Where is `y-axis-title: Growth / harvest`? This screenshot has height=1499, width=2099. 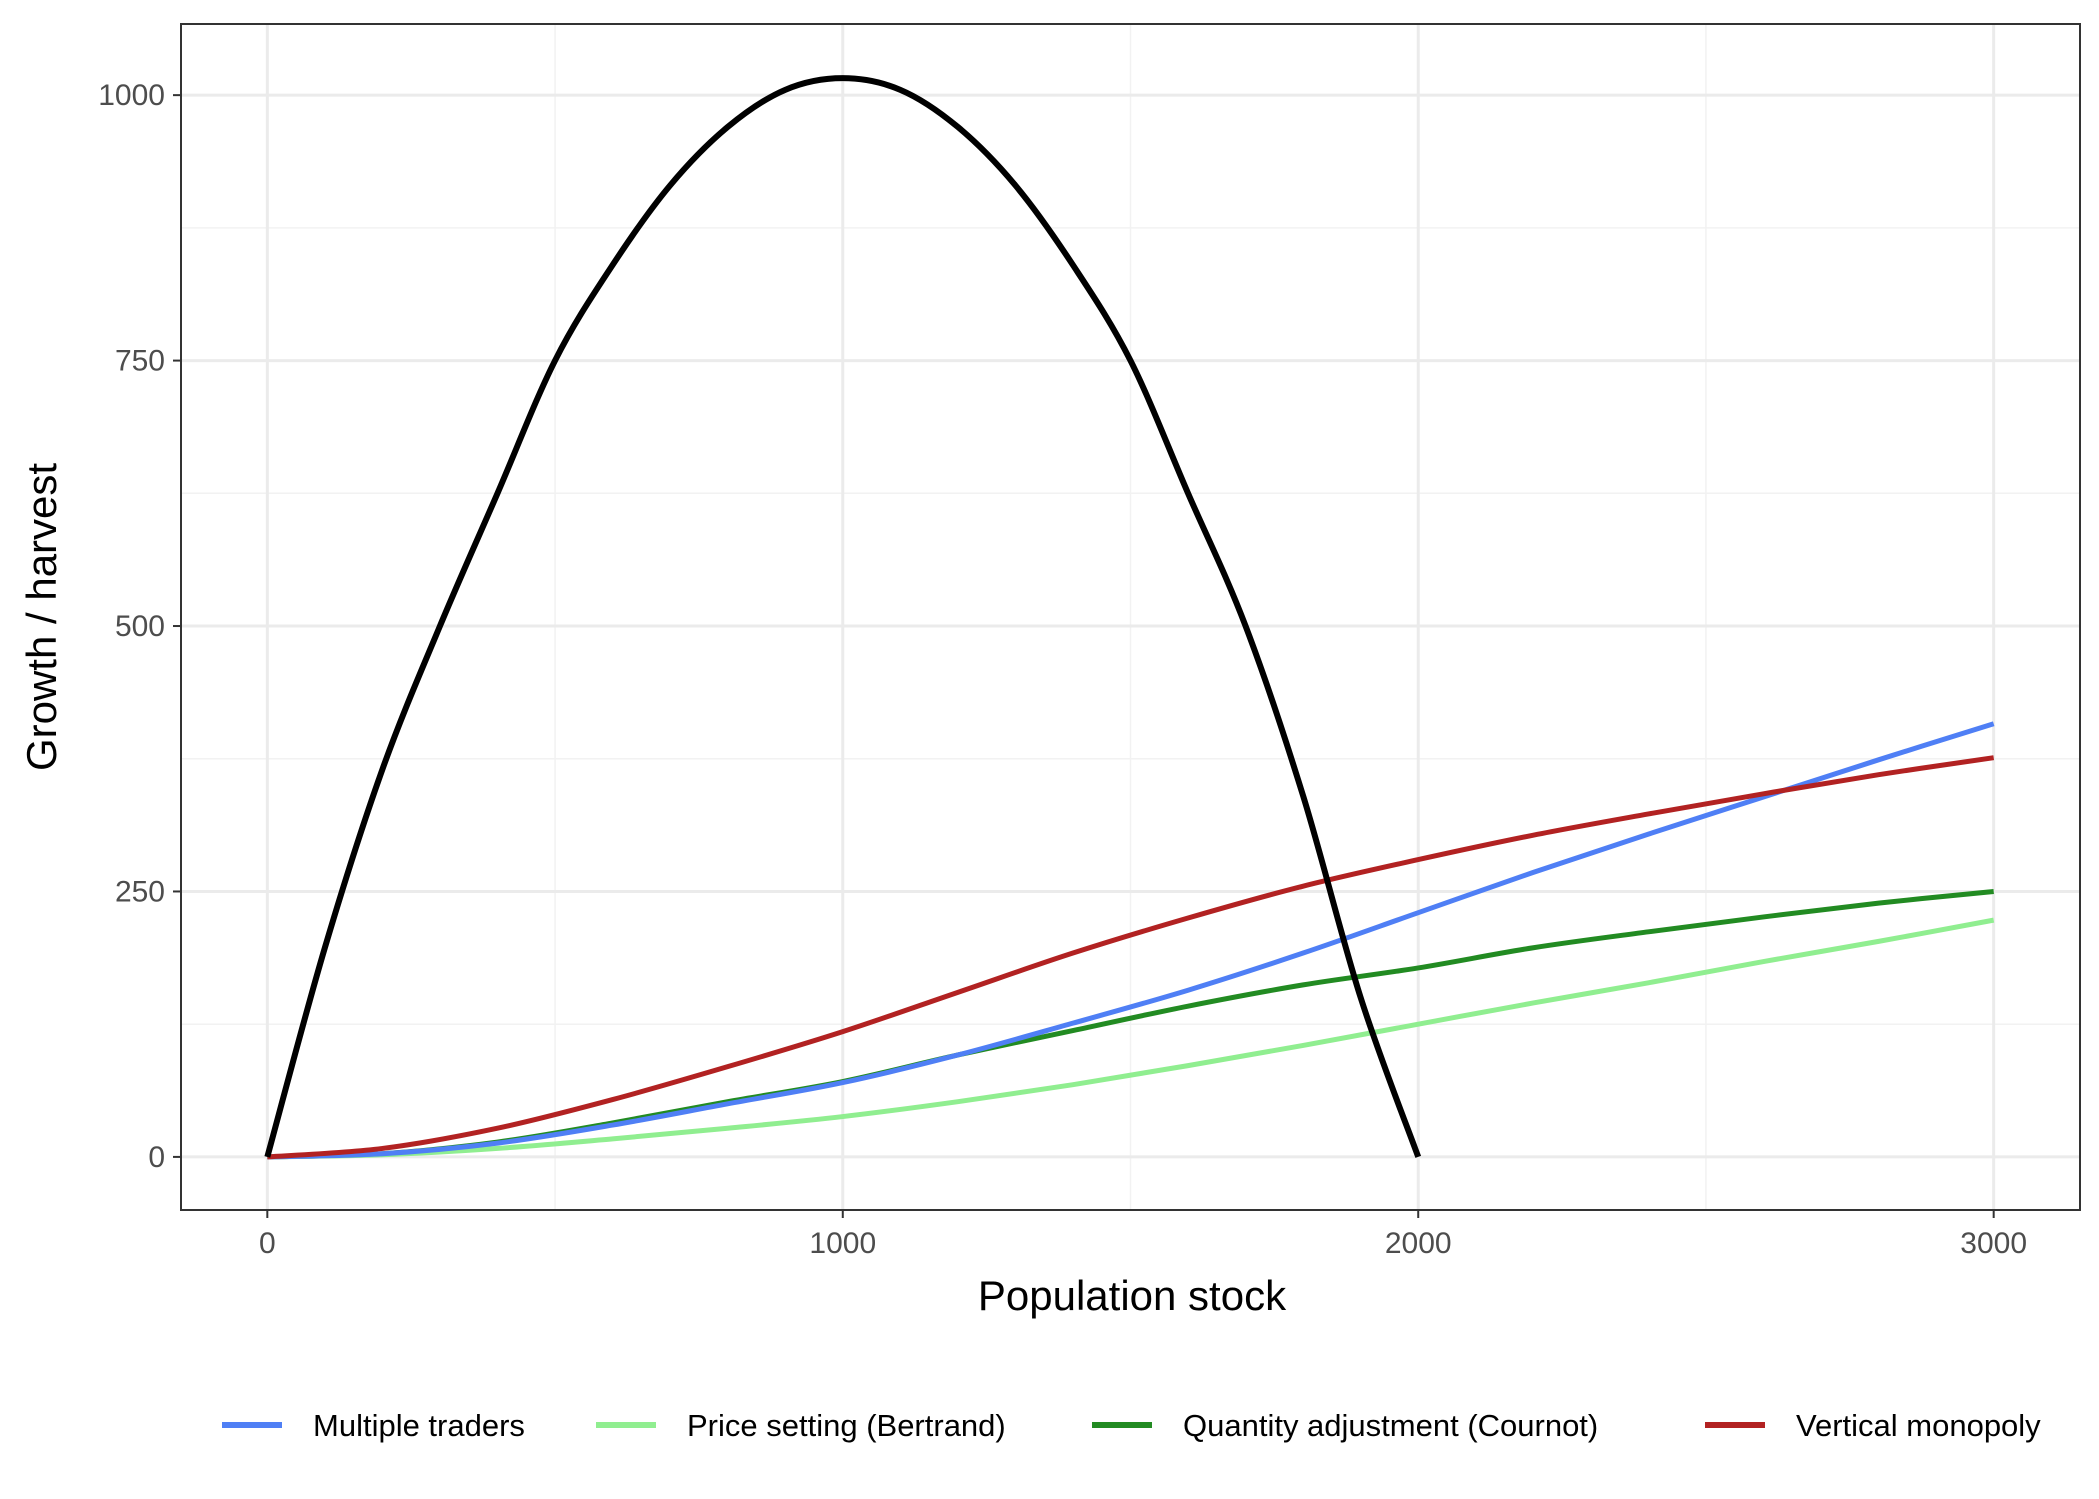
y-axis-title: Growth / harvest is located at coordinates (41, 617).